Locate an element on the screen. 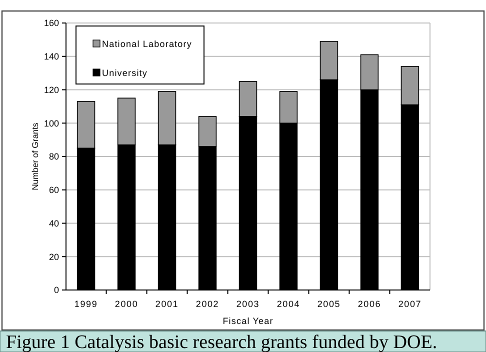 The image size is (486, 352). y-tick-label: 60 is located at coordinates (53, 190).